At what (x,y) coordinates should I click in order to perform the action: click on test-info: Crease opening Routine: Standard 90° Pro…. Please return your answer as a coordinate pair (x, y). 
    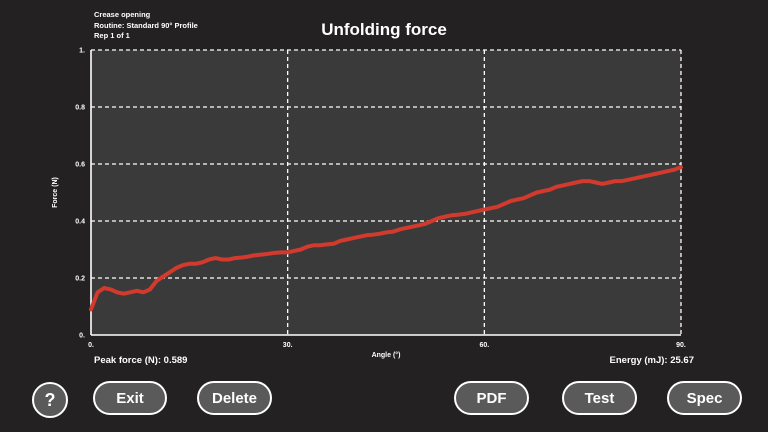
    Looking at the image, I should click on (146, 26).